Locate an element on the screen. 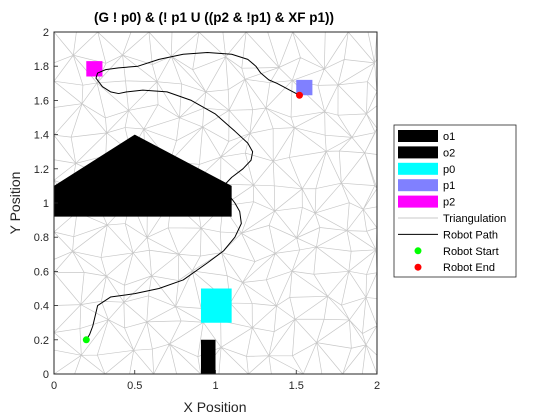 The width and height of the screenshot is (560, 420). legend-item-o1: o1 is located at coordinates (426, 136).